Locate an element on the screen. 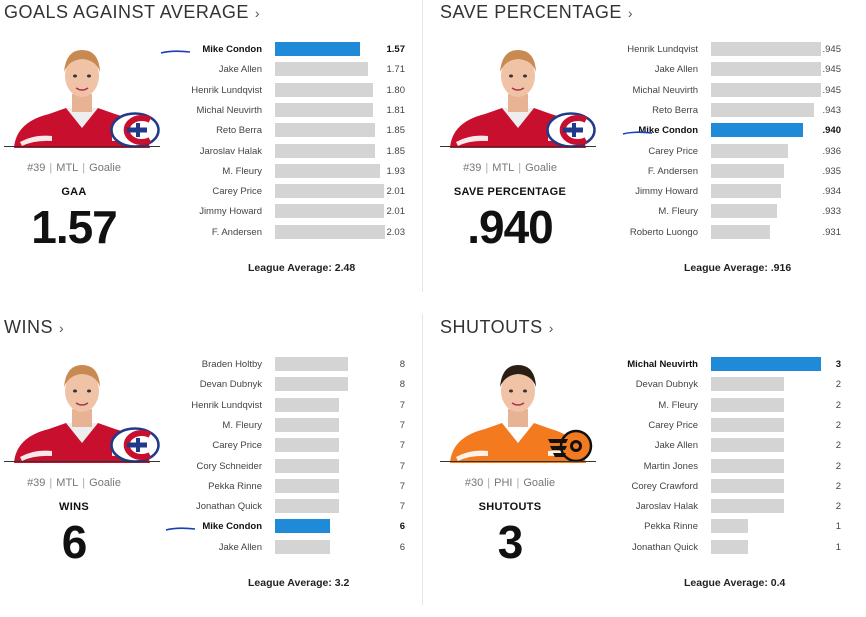  leaderboard-row: Jake Allen 6 is located at coordinates (290, 548).